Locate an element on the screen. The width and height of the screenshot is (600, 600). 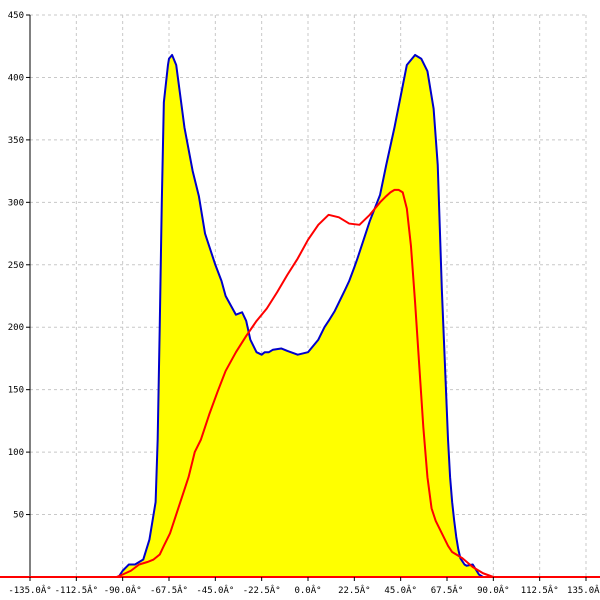
y-tick-label: 350 is located at coordinates (16, 141).